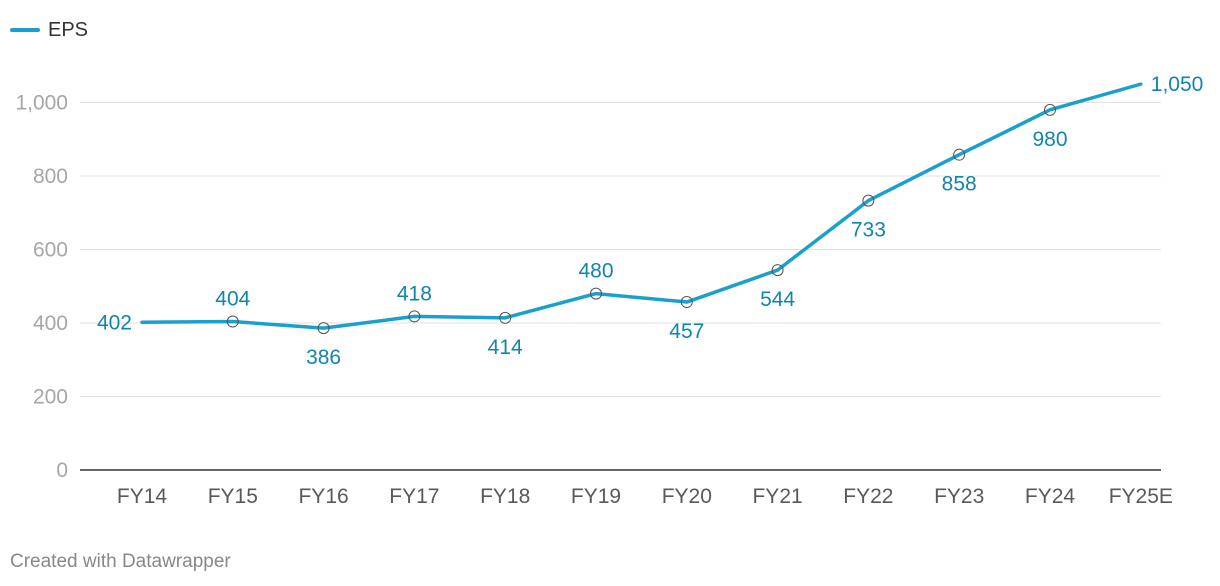 The image size is (1220, 586). What do you see at coordinates (323, 328) in the screenshot?
I see `point-marker-fy16` at bounding box center [323, 328].